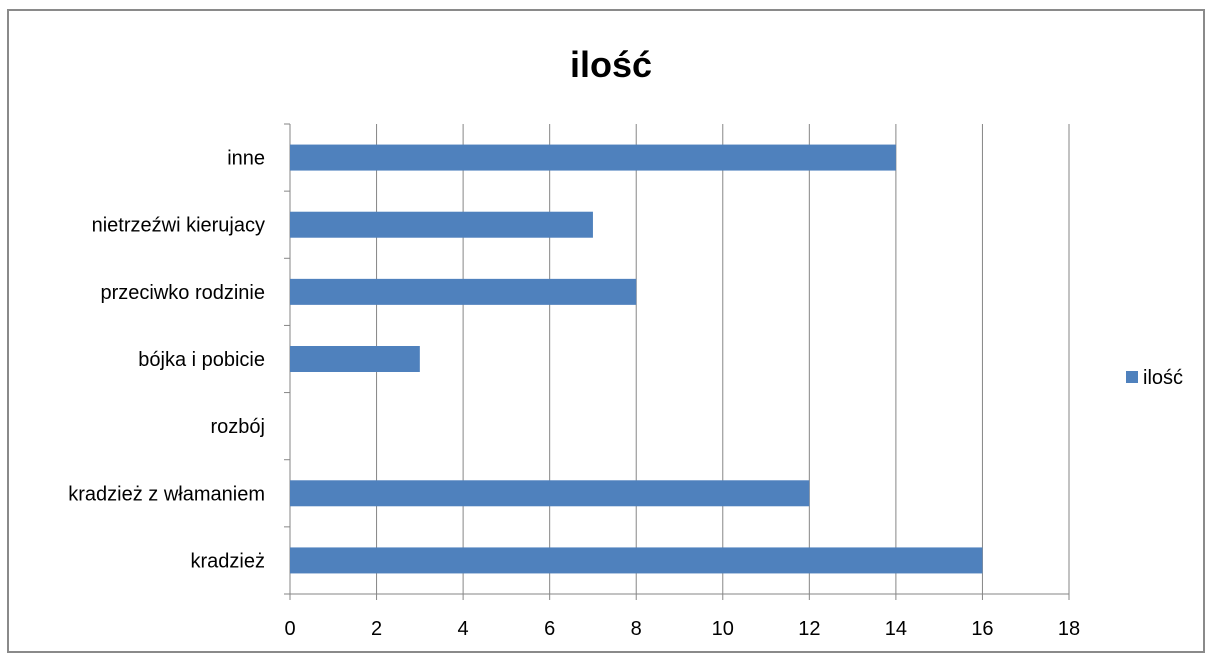 Image resolution: width=1209 pixels, height=655 pixels. I want to click on x-tick-label: 10, so click(723, 629).